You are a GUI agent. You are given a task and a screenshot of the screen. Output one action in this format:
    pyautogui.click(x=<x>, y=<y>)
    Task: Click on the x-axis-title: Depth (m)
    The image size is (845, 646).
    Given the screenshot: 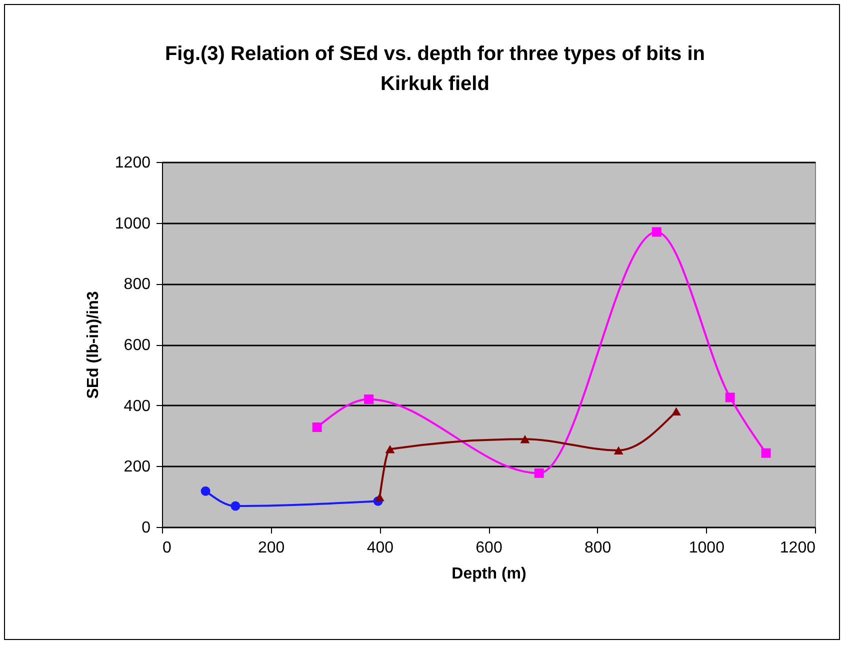 What is the action you would take?
    pyautogui.click(x=489, y=574)
    